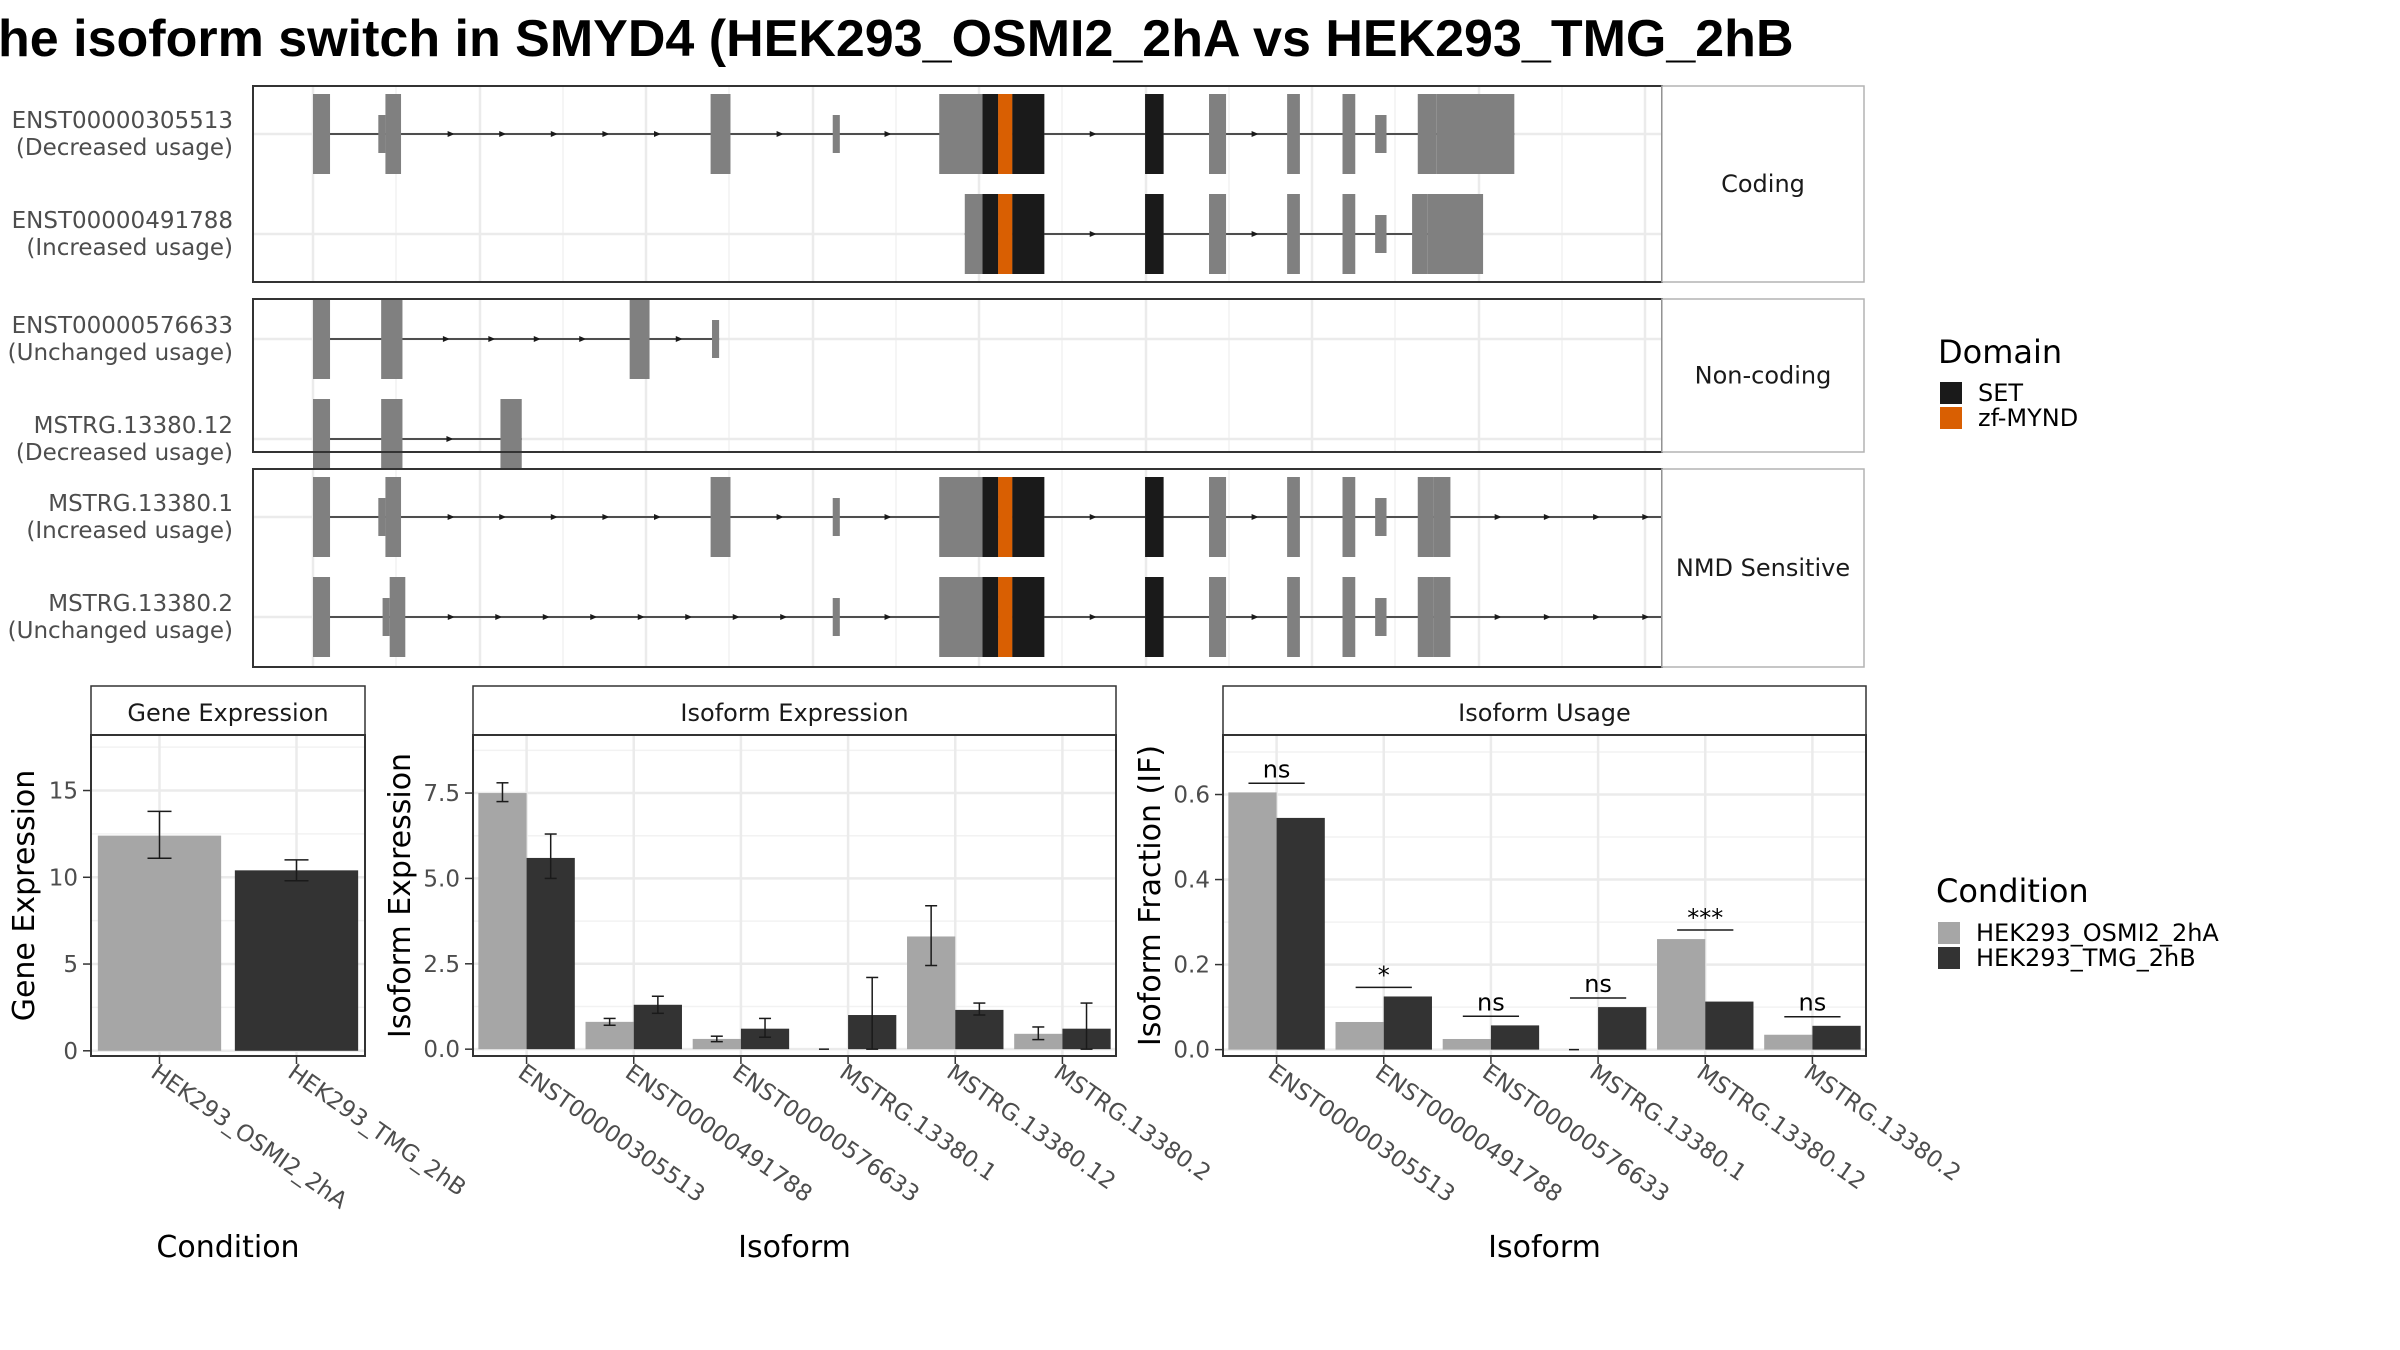  What do you see at coordinates (441, 794) in the screenshot?
I see `y-tick-label: 7.5` at bounding box center [441, 794].